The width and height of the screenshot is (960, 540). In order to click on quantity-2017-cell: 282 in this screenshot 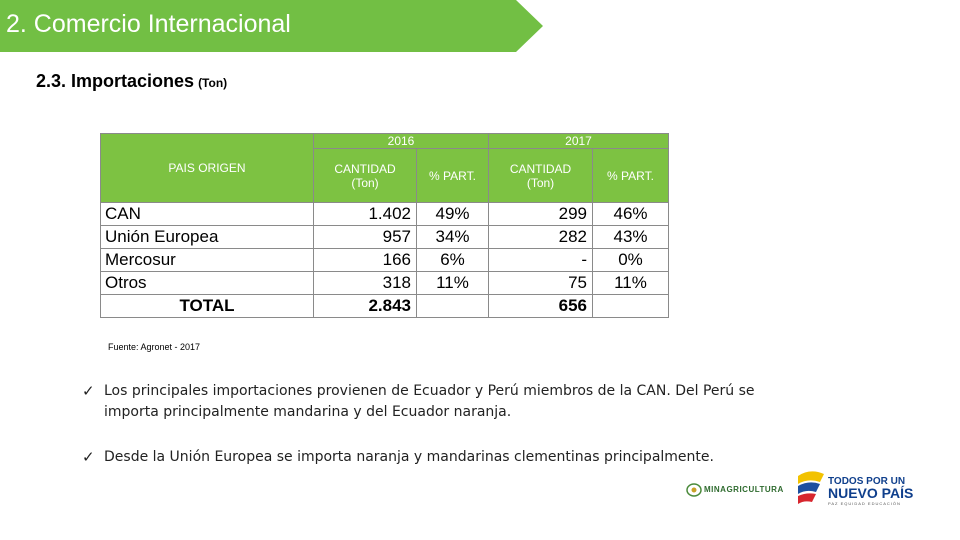, I will do `click(540, 237)`.